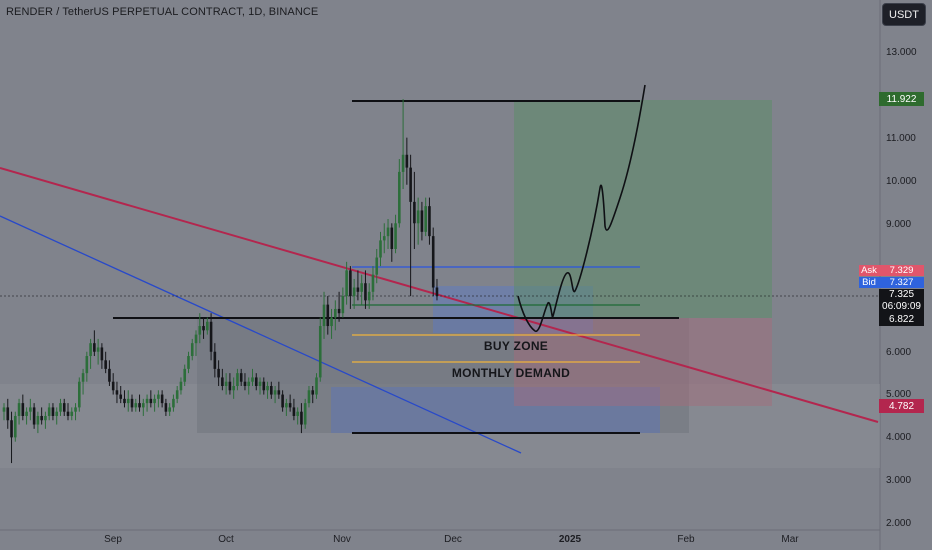  Describe the element at coordinates (901, 138) in the screenshot. I see `y-tick-11: 11.000` at that location.